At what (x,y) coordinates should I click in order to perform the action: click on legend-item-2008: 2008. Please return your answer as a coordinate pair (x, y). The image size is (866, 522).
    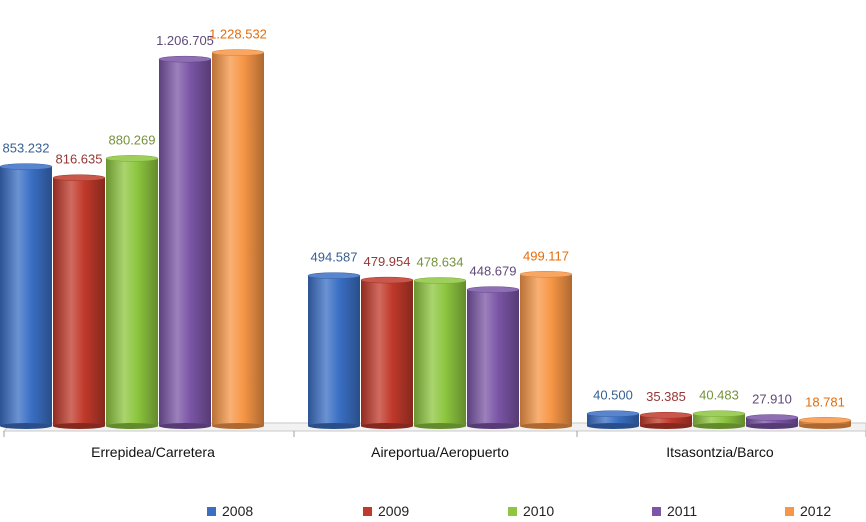
    Looking at the image, I should click on (230, 511).